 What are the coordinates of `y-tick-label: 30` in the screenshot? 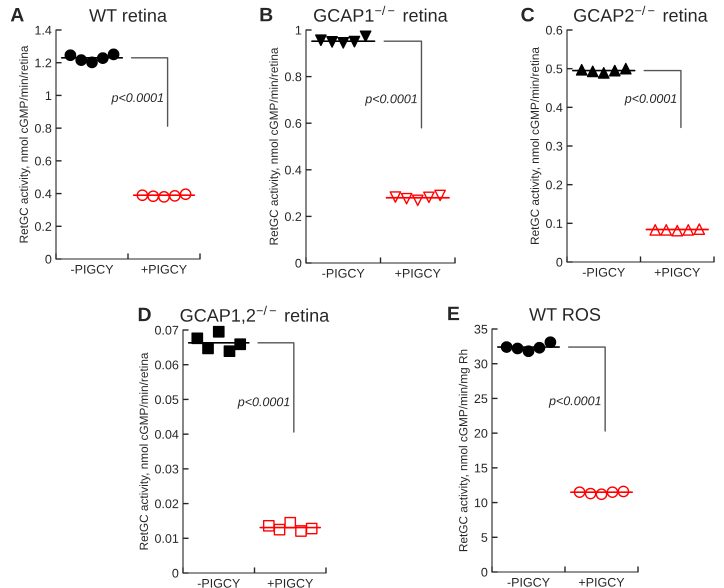 It's located at (481, 364).